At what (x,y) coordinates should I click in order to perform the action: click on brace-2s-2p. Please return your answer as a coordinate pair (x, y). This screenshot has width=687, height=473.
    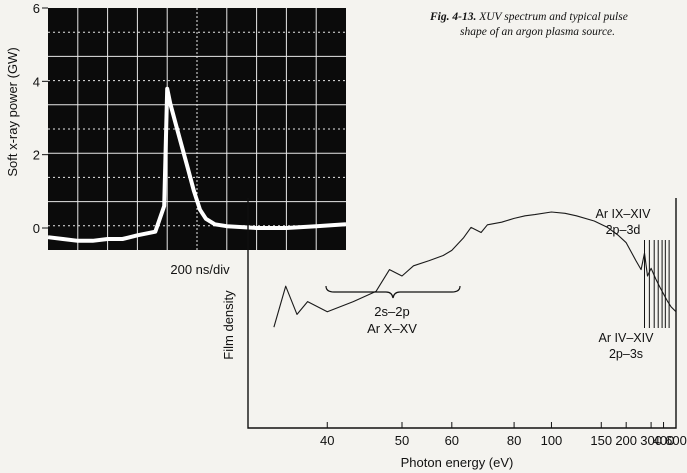
    Looking at the image, I should click on (393, 292).